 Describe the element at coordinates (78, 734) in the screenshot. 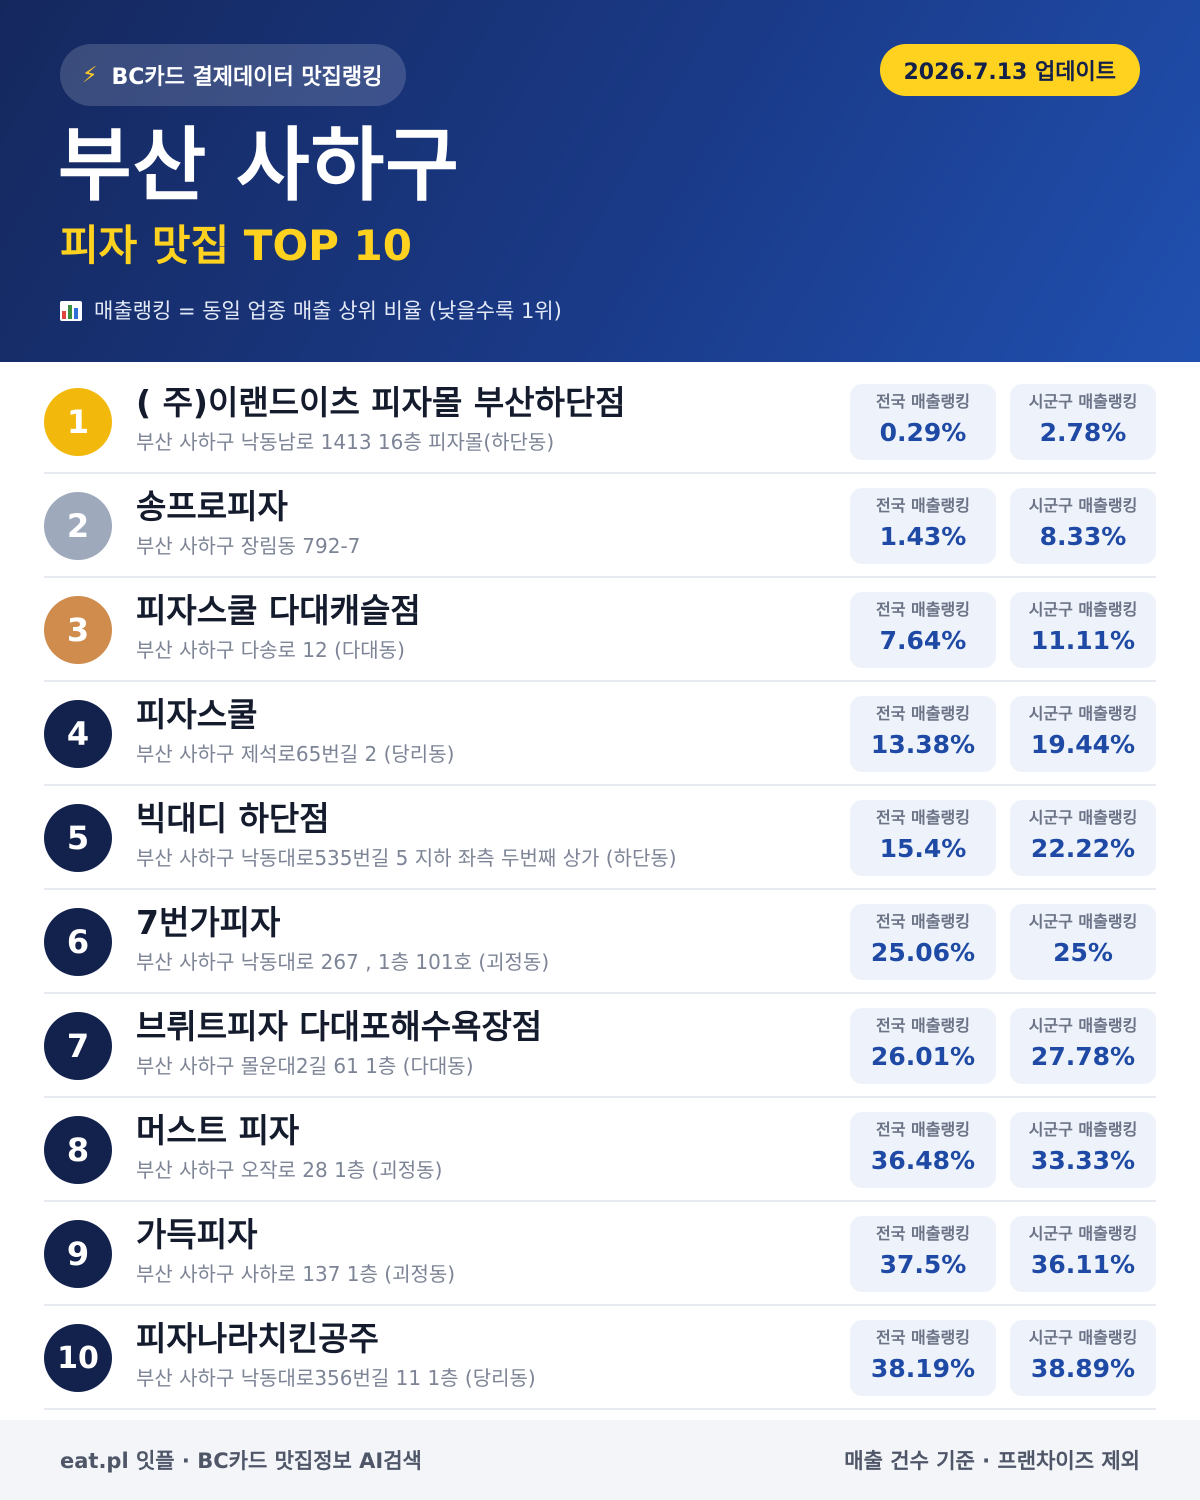

I see `rank-badge: 4` at that location.